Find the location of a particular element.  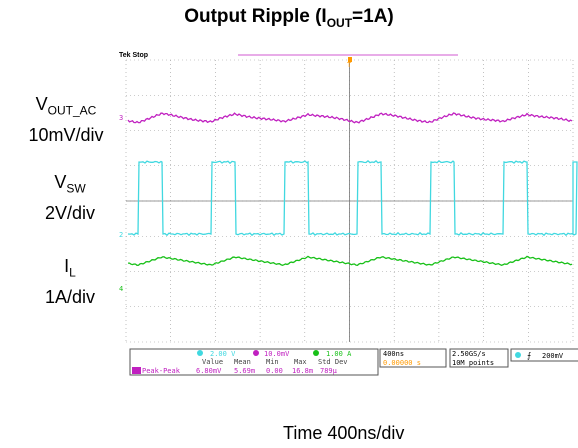

ch4-scale: 1.00 A is located at coordinates (339, 354).